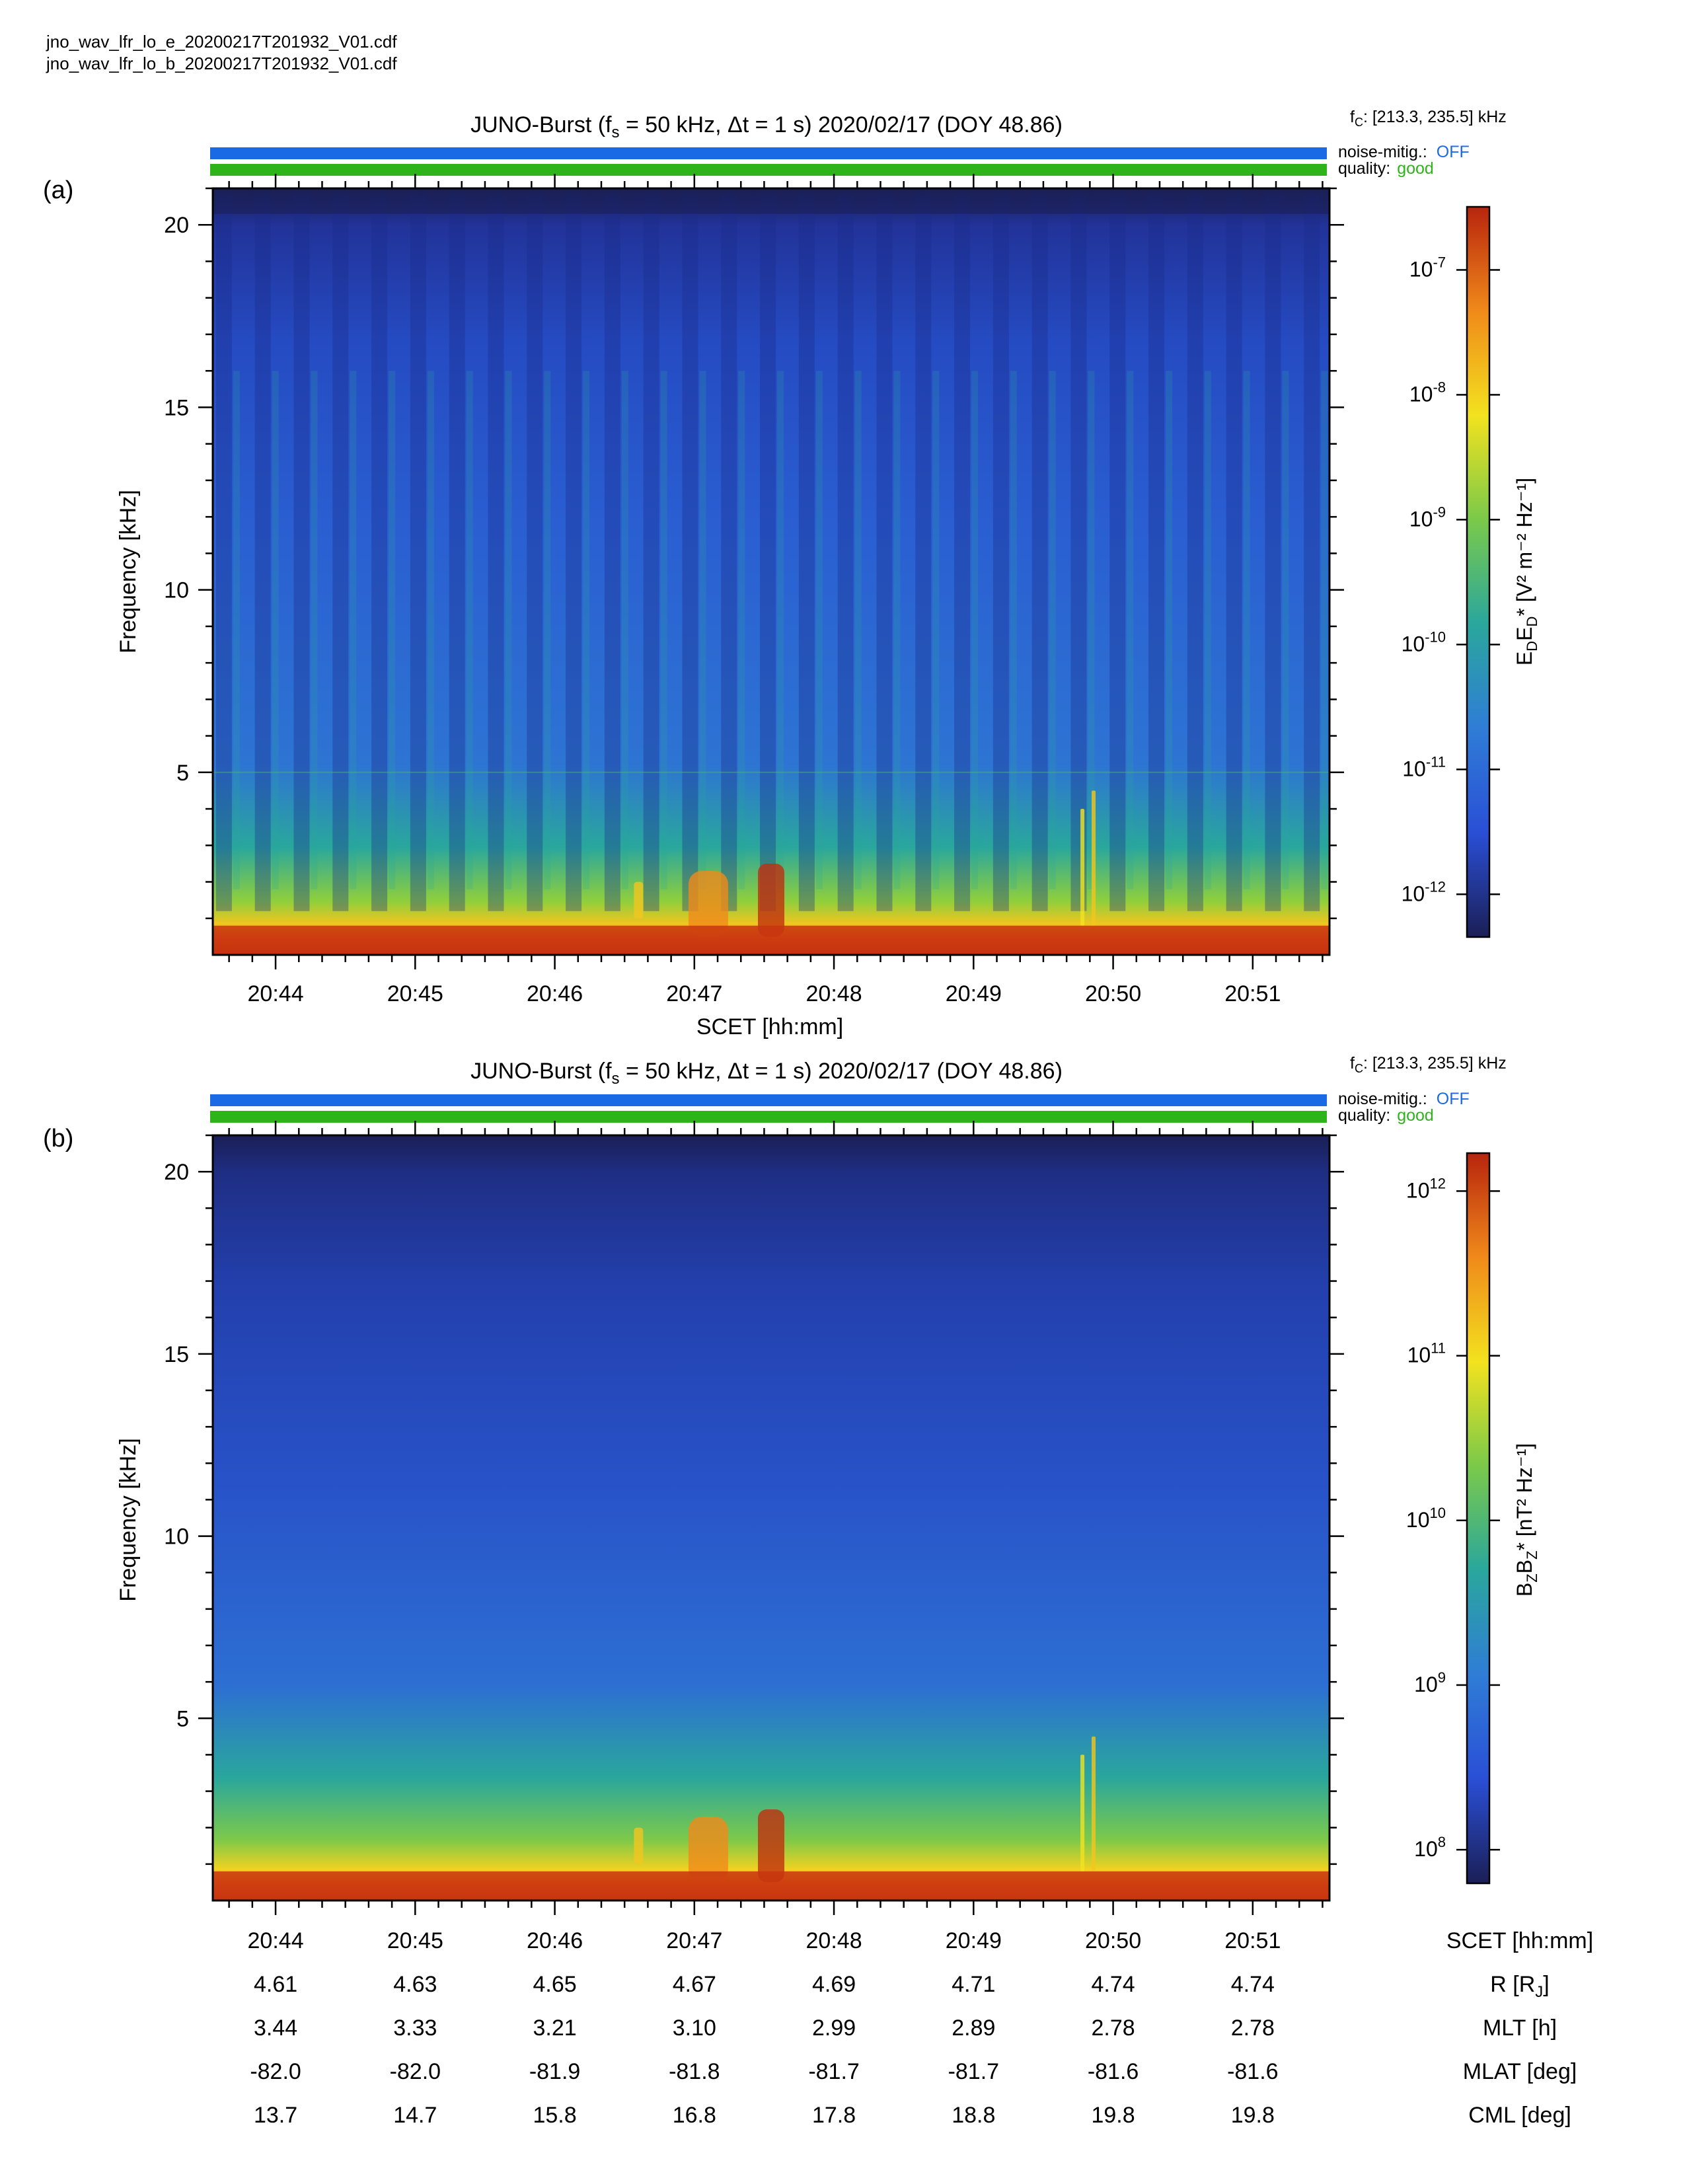  What do you see at coordinates (834, 2115) in the screenshot?
I see `ephemeris-value: 17.8` at bounding box center [834, 2115].